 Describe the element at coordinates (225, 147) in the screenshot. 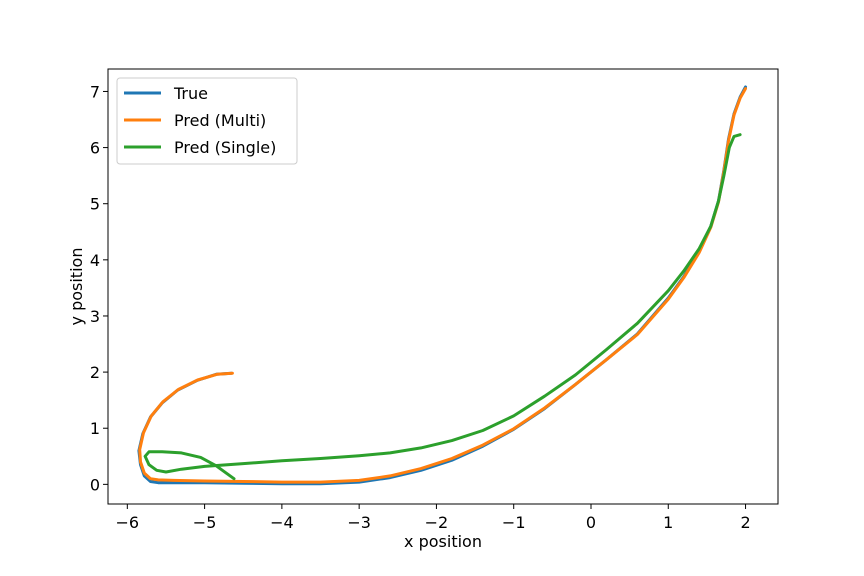

I see `legend-label-pred-single: Pred (Single)` at that location.